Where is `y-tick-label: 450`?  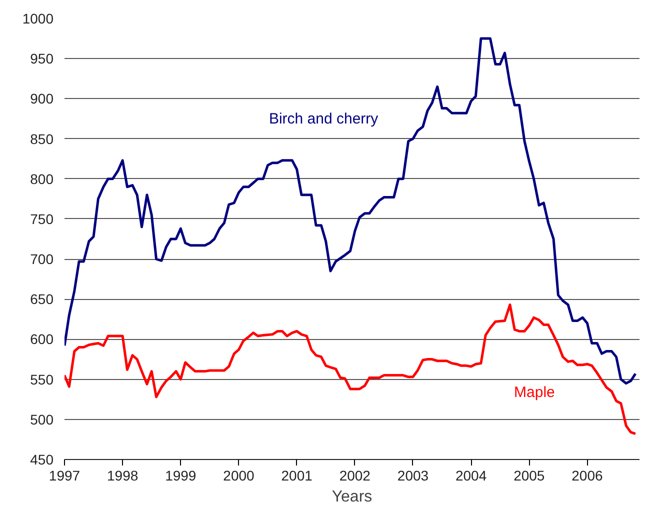 y-tick-label: 450 is located at coordinates (42, 460).